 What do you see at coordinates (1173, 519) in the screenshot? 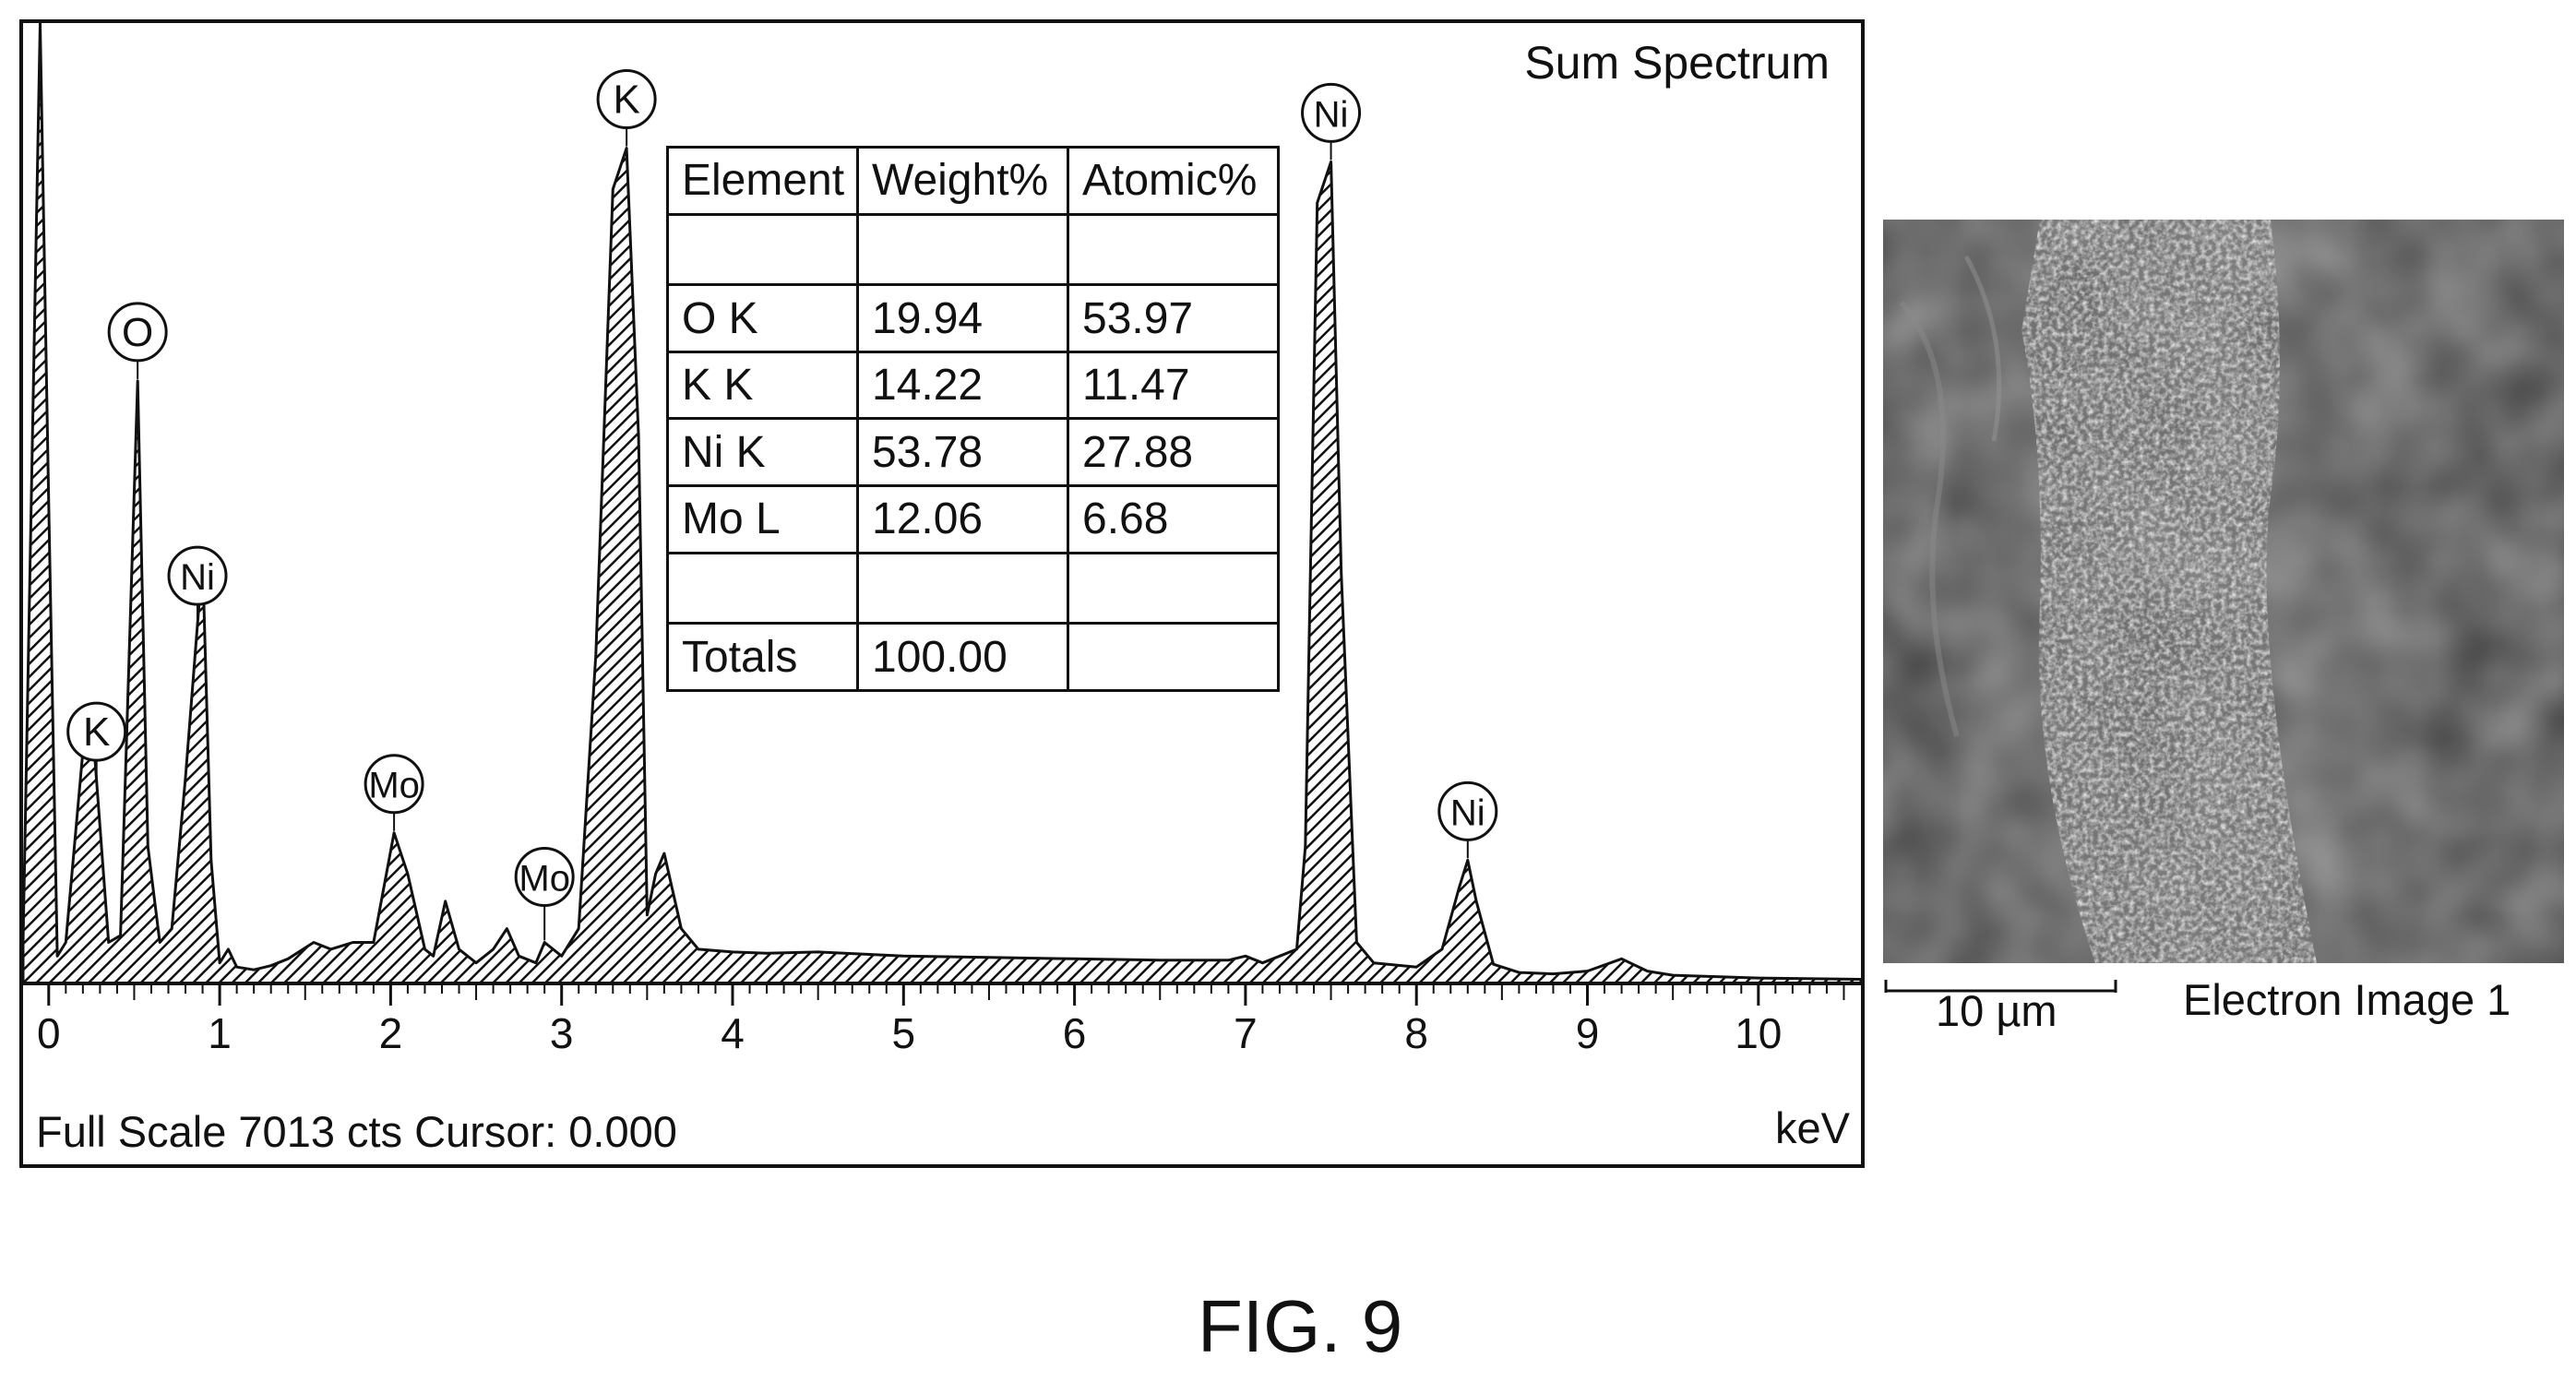
I see `cell-atomic: 6.68` at bounding box center [1173, 519].